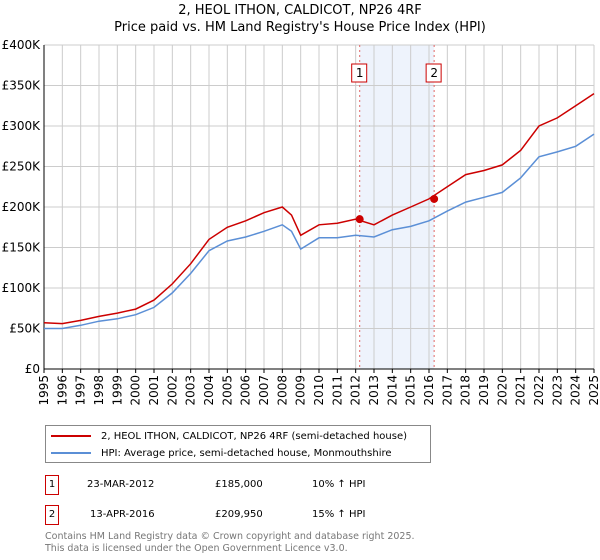 The width and height of the screenshot is (600, 560). I want to click on x-tick-label: 2015, so click(411, 390).